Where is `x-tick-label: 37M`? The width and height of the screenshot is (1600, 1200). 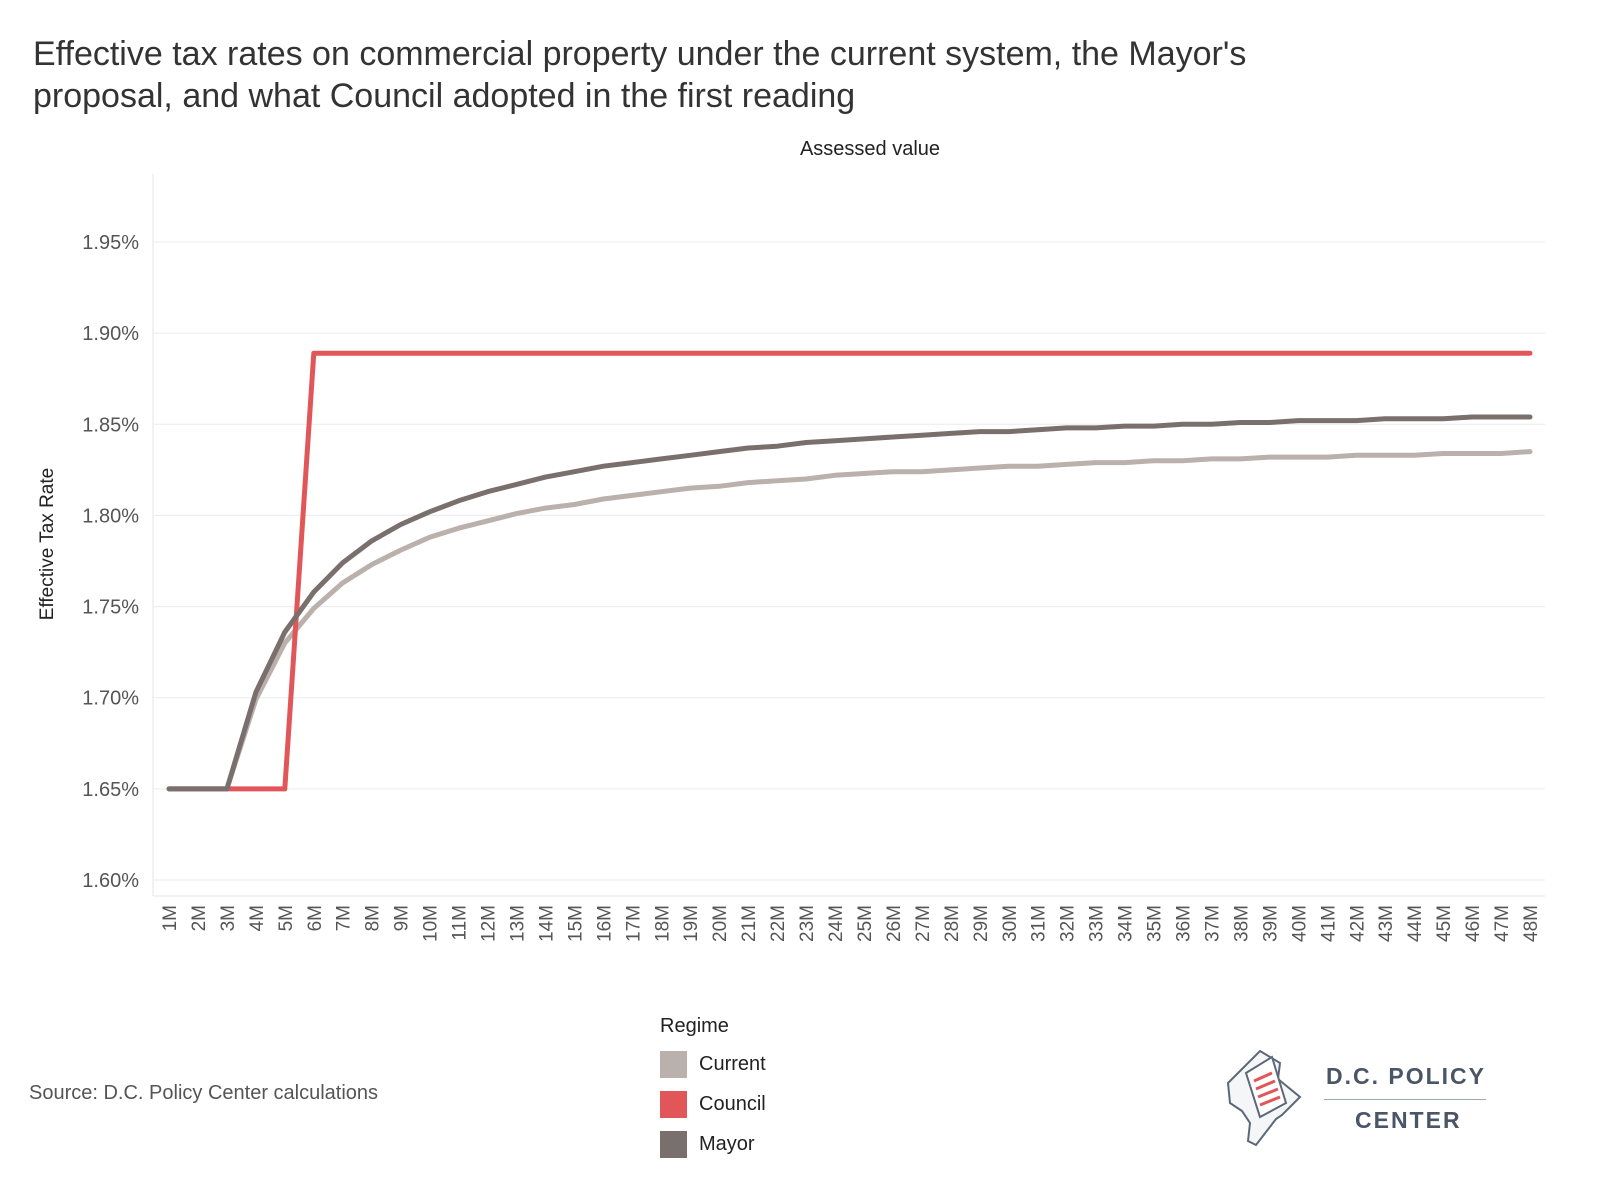
x-tick-label: 37M is located at coordinates (1212, 923).